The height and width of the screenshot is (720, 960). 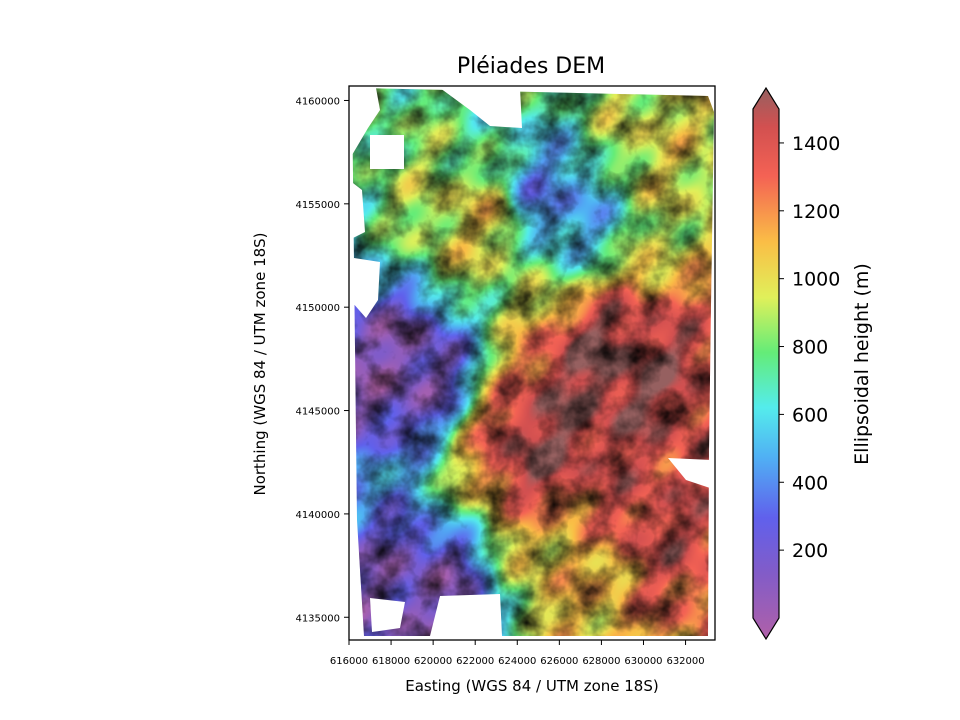 What do you see at coordinates (349, 661) in the screenshot?
I see `x-tick-label: 616000` at bounding box center [349, 661].